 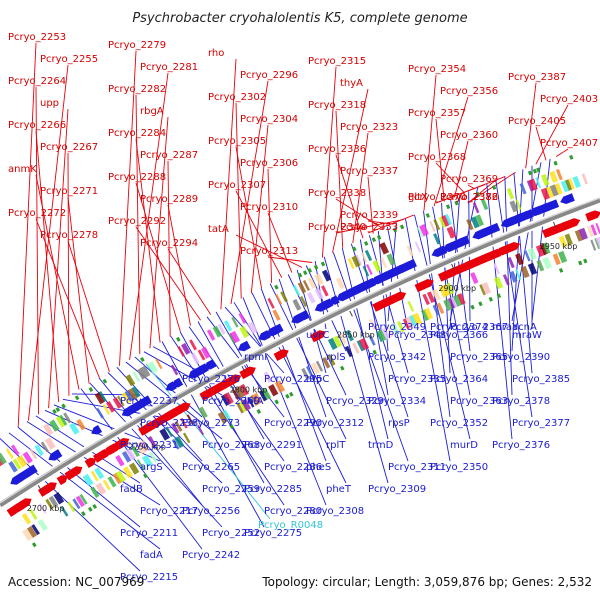 What do you see at coordinates (169, 511) in the screenshot?
I see `reverse-gene-label: Pcryo_2217` at bounding box center [169, 511].